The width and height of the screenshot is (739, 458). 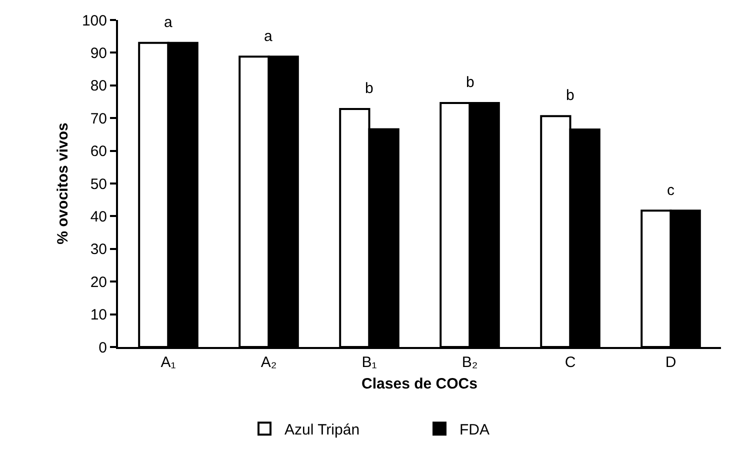 What do you see at coordinates (475, 430) in the screenshot?
I see `legend-label: FDA` at bounding box center [475, 430].